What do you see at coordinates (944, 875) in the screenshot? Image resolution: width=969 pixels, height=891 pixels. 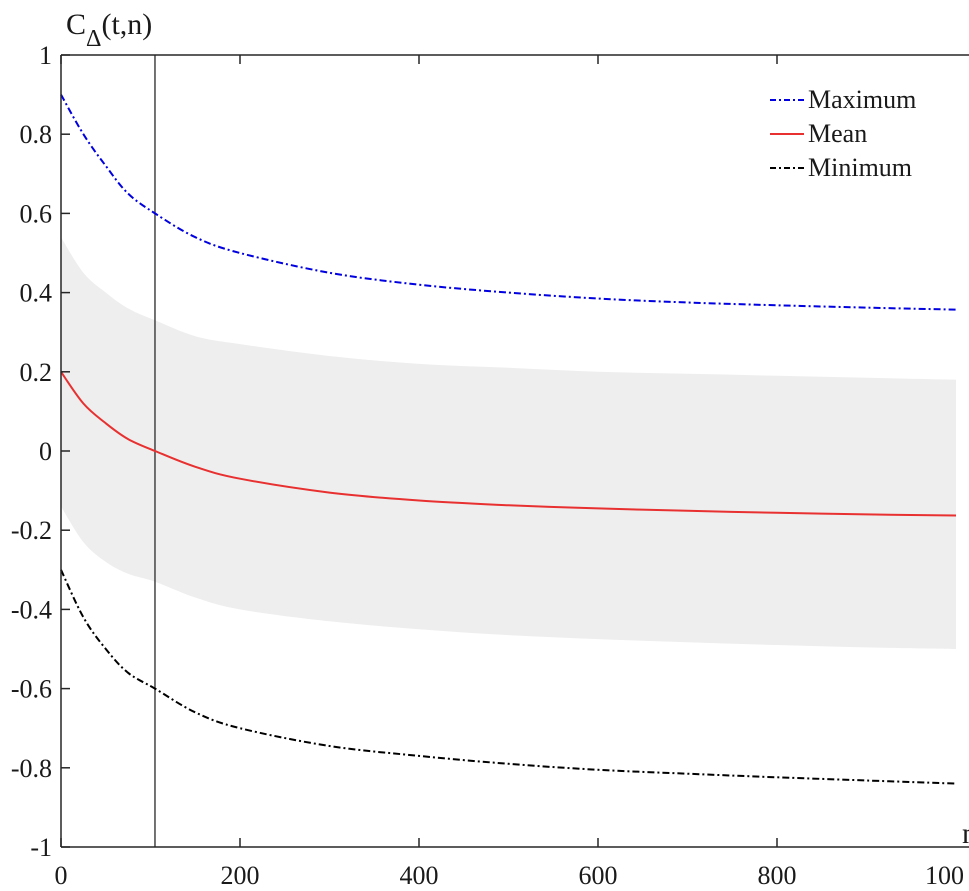 I see `x-tick-label: 100` at bounding box center [944, 875].